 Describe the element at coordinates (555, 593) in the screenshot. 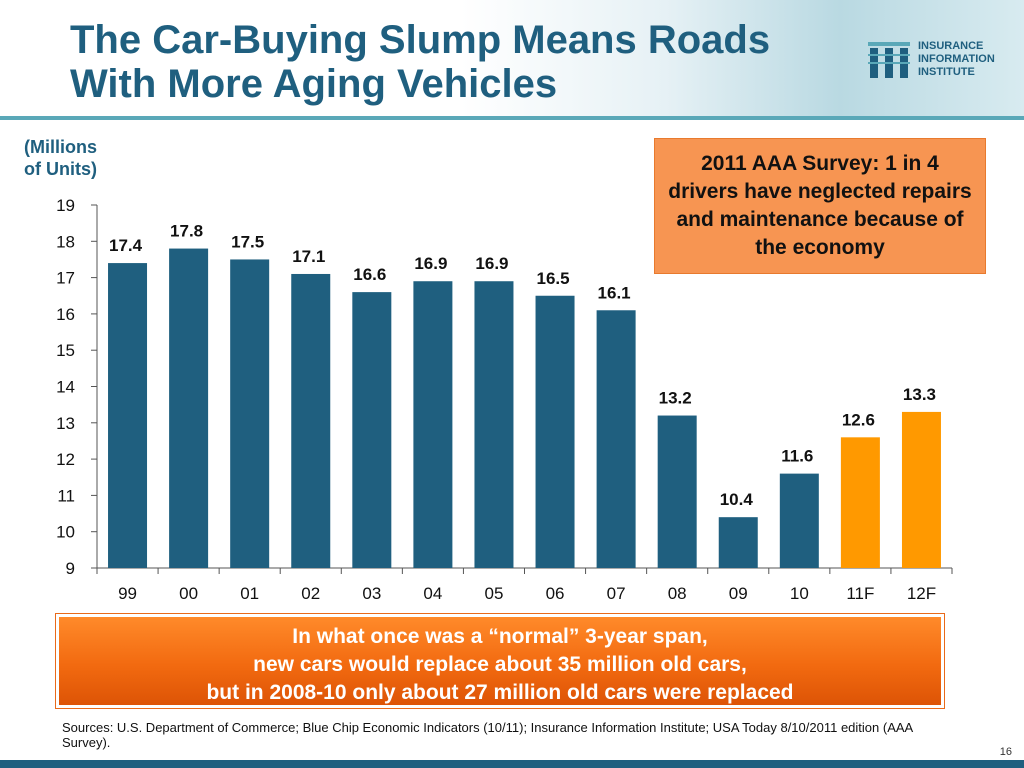

I see `x-tick-label-06: 06` at that location.